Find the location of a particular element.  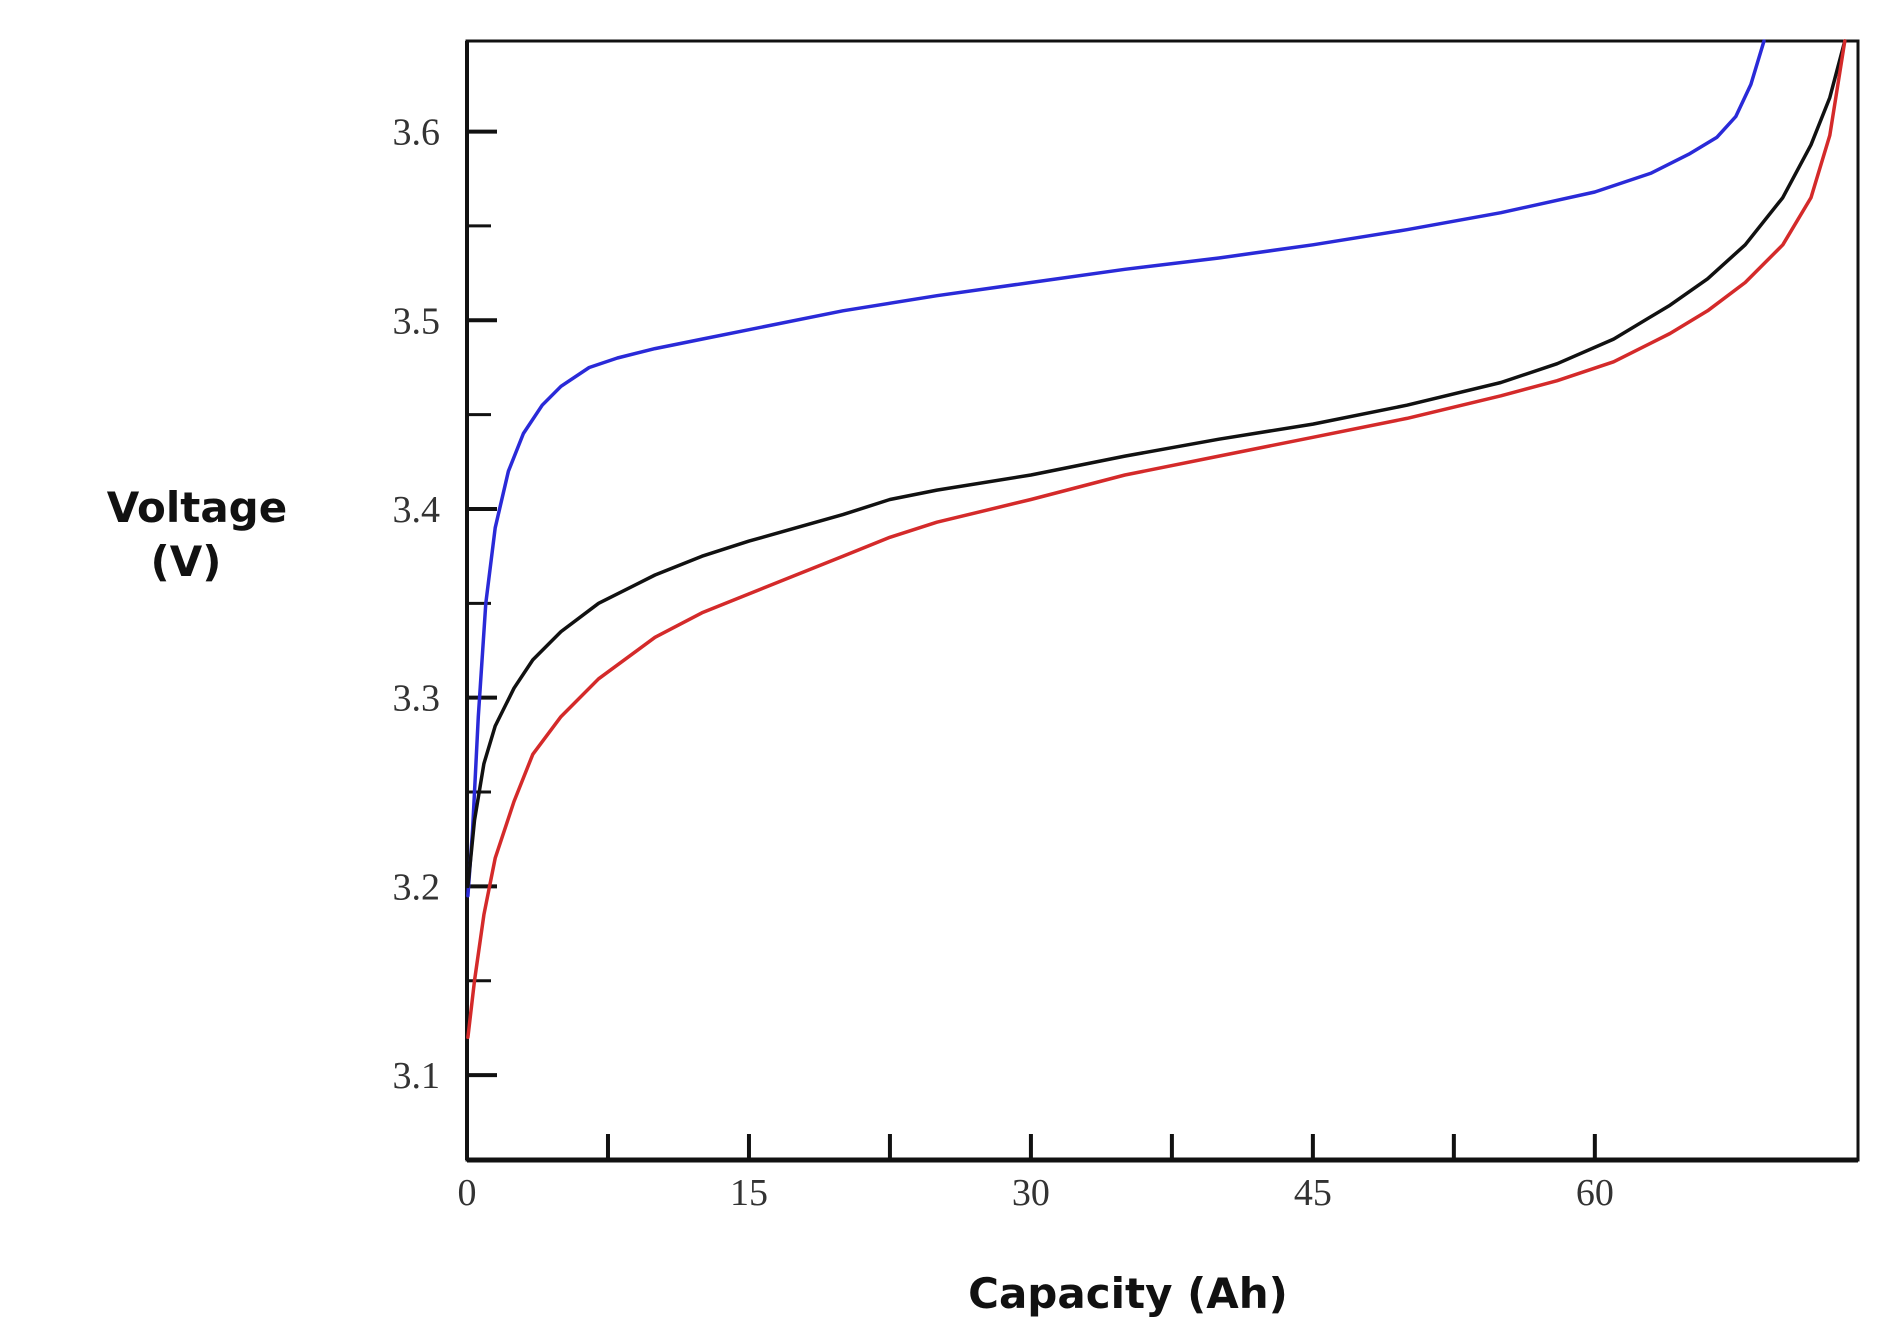

y-tick-label: 3.5 is located at coordinates (417, 321).